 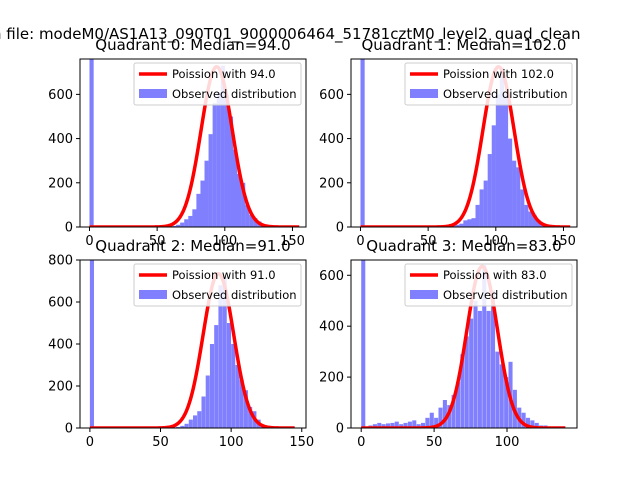 I want to click on quadrant-3-plot-area, so click(x=463, y=344).